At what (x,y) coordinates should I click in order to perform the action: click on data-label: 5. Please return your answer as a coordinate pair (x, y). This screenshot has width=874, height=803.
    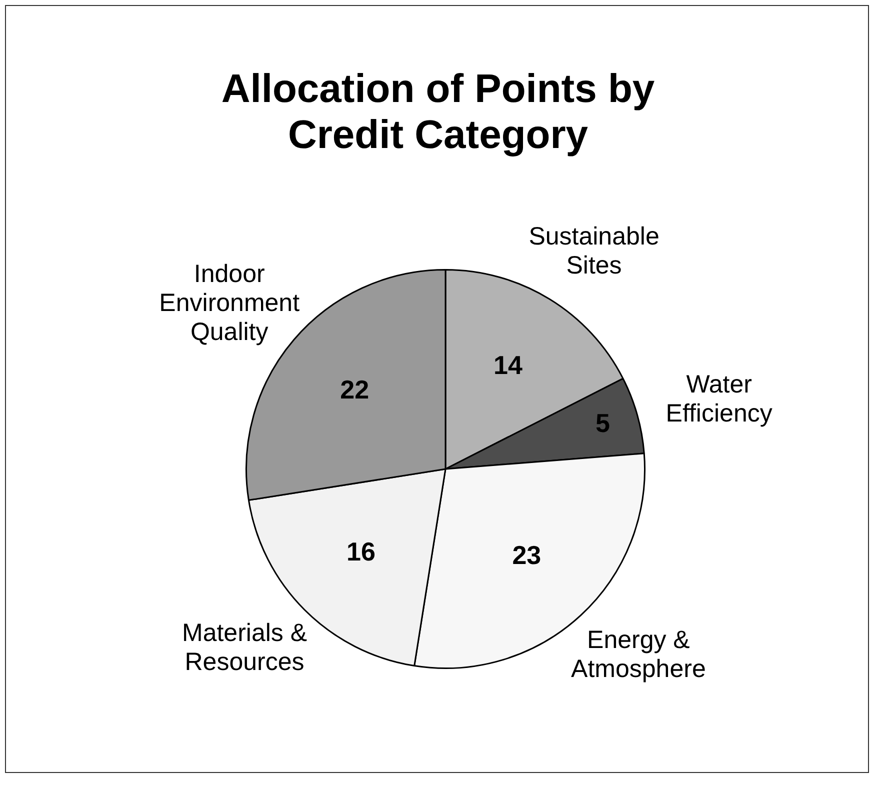
    Looking at the image, I should click on (603, 423).